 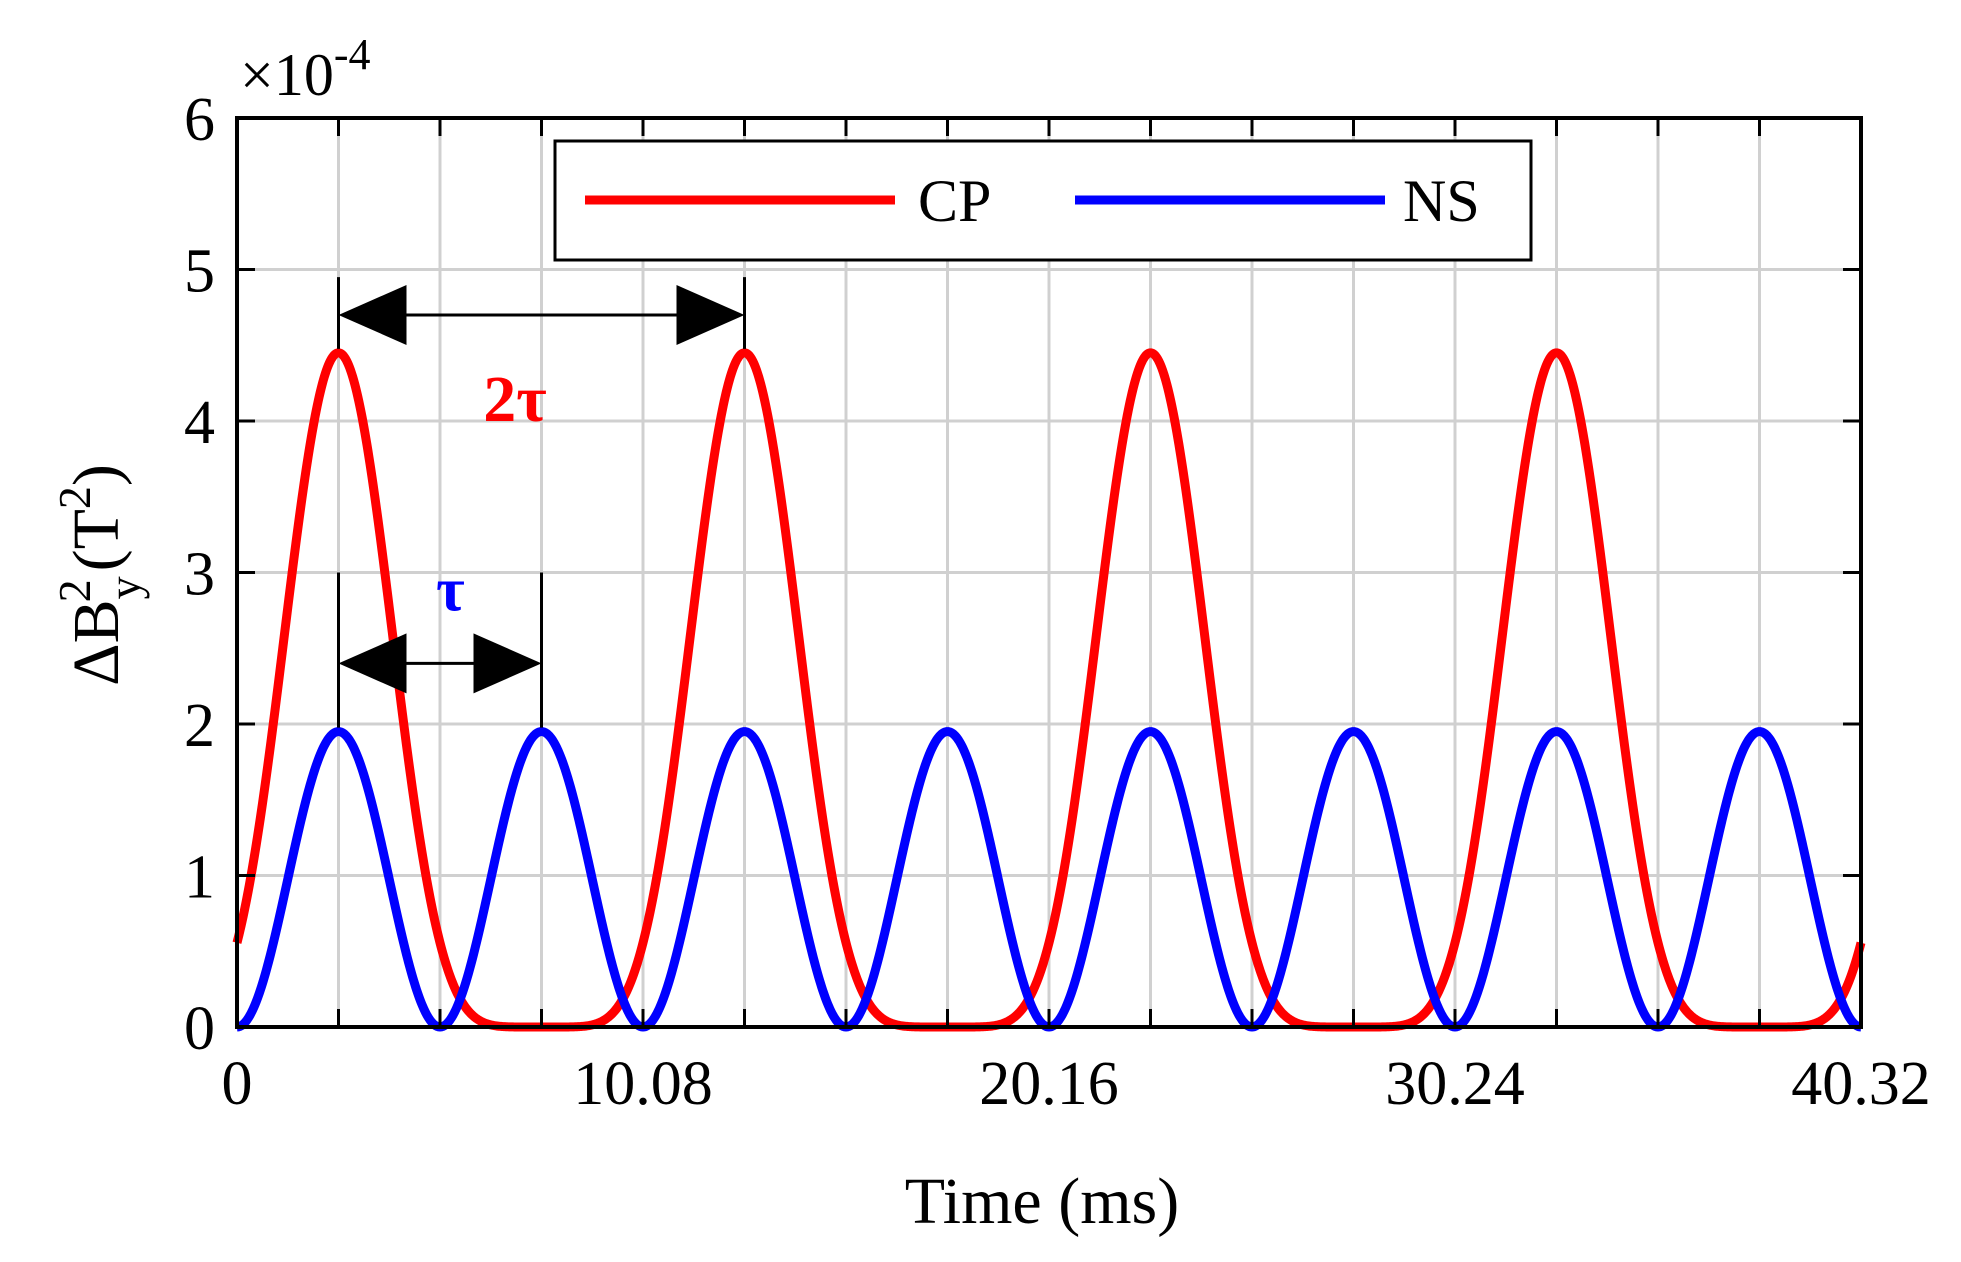 I want to click on x-tick-label: 30.24, so click(x=1455, y=1084).